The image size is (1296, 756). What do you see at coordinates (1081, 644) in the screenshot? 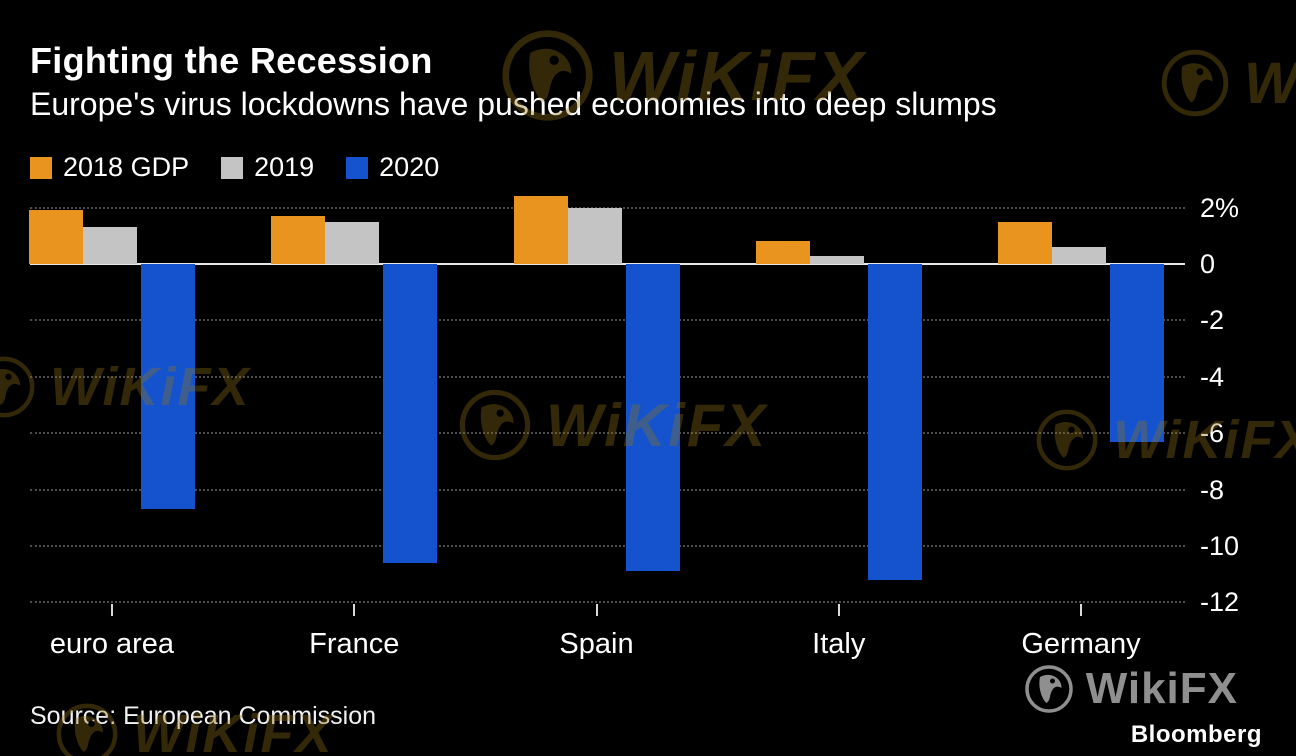
I see `x-axis-category-label: Germany` at bounding box center [1081, 644].